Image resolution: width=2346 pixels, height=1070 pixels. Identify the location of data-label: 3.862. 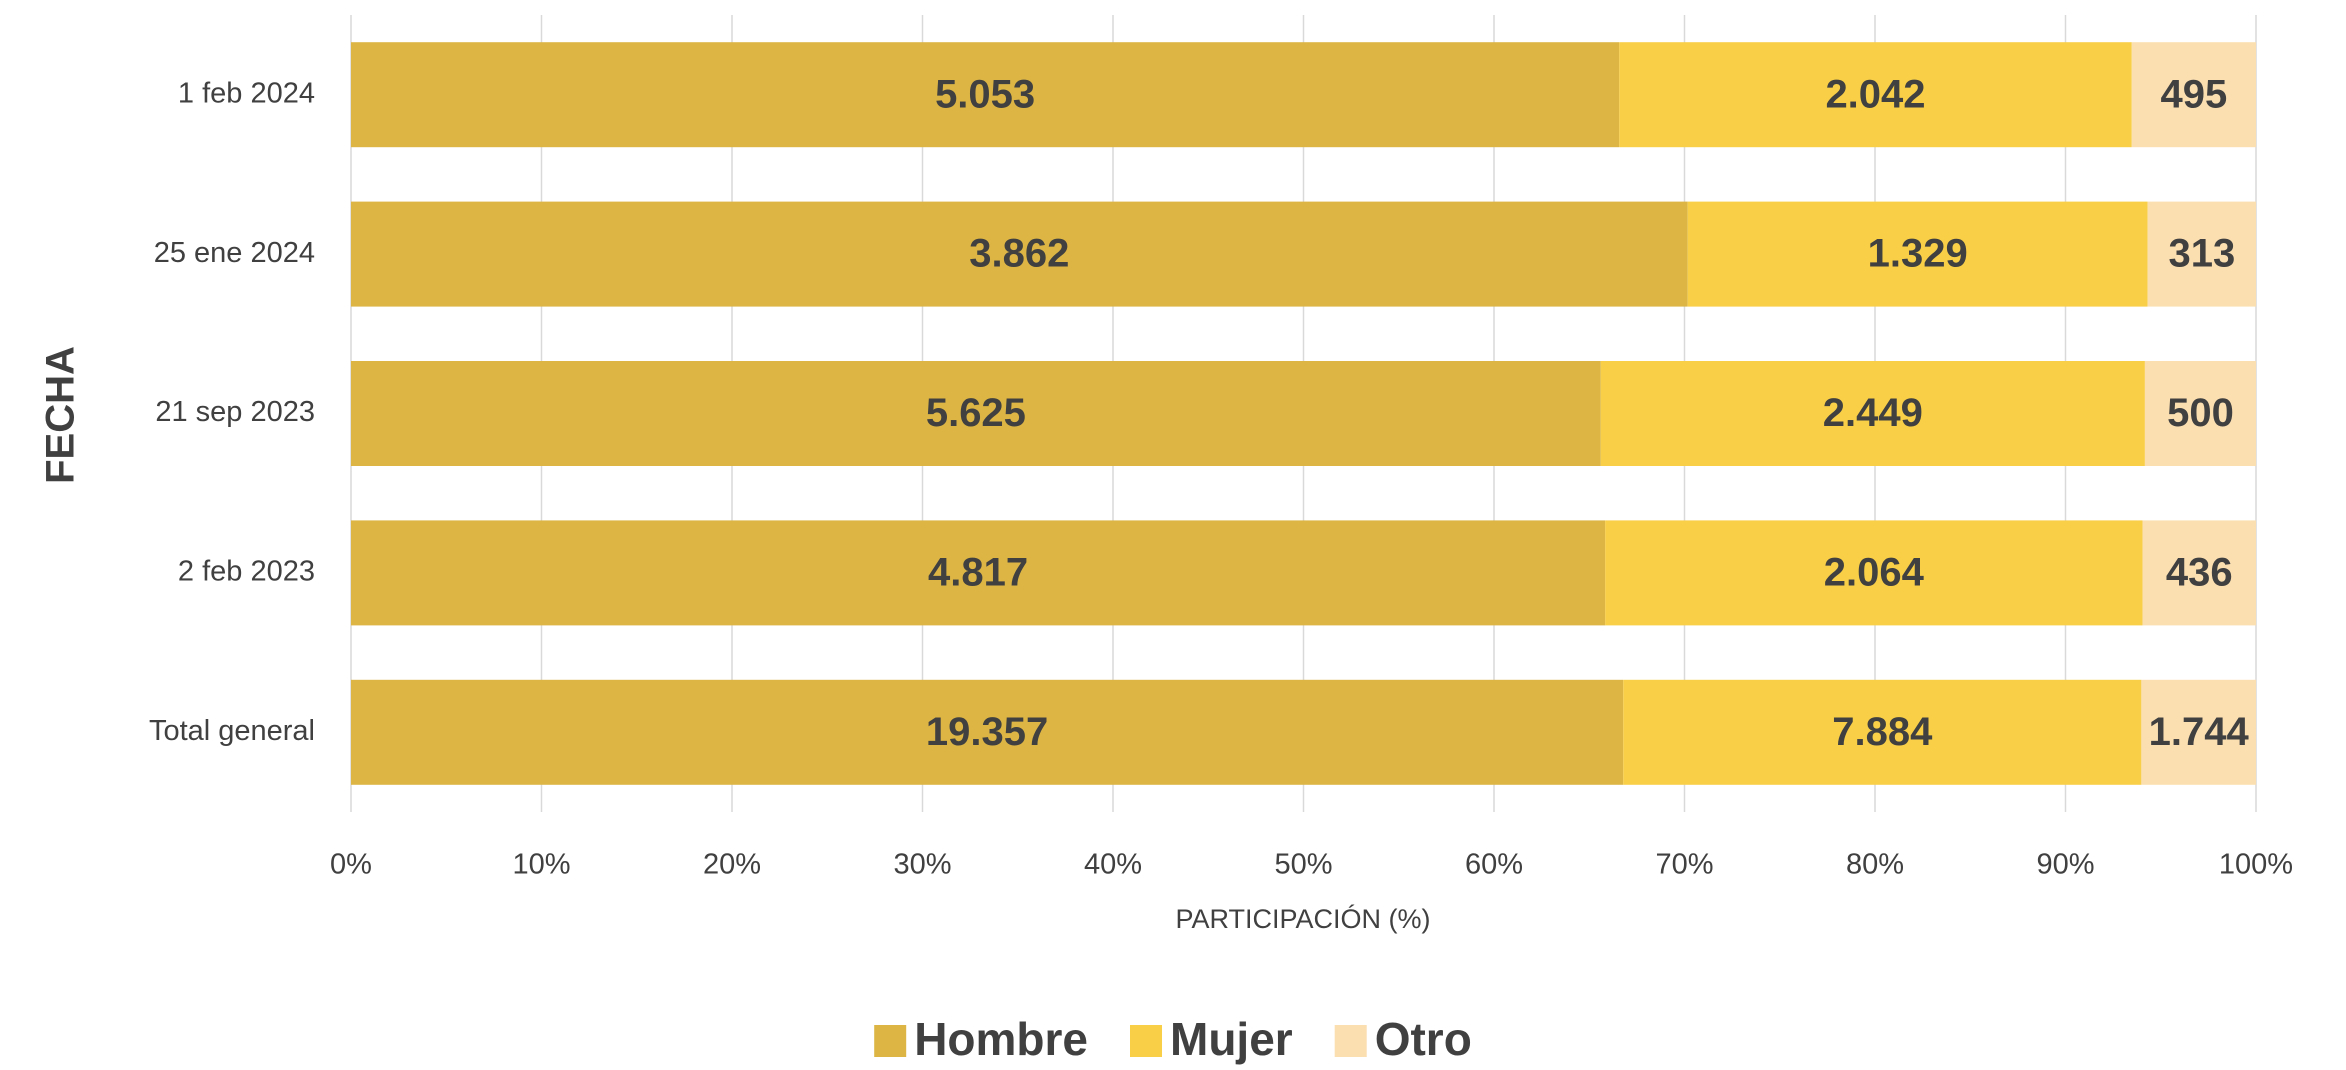
(1019, 254).